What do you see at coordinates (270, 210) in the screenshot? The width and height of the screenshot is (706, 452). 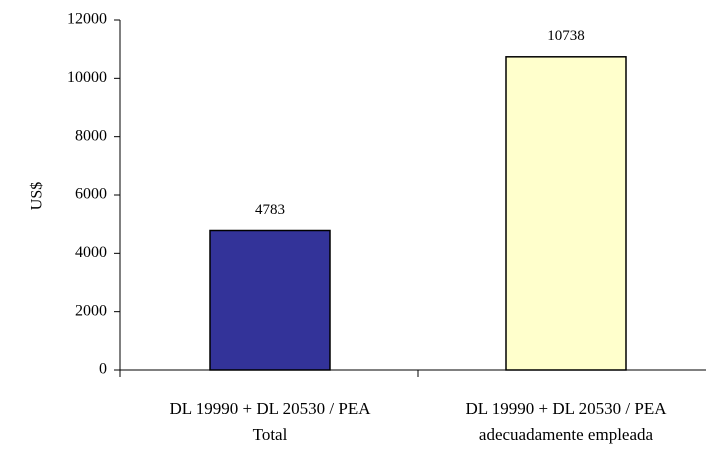 I see `value-label: 4783` at bounding box center [270, 210].